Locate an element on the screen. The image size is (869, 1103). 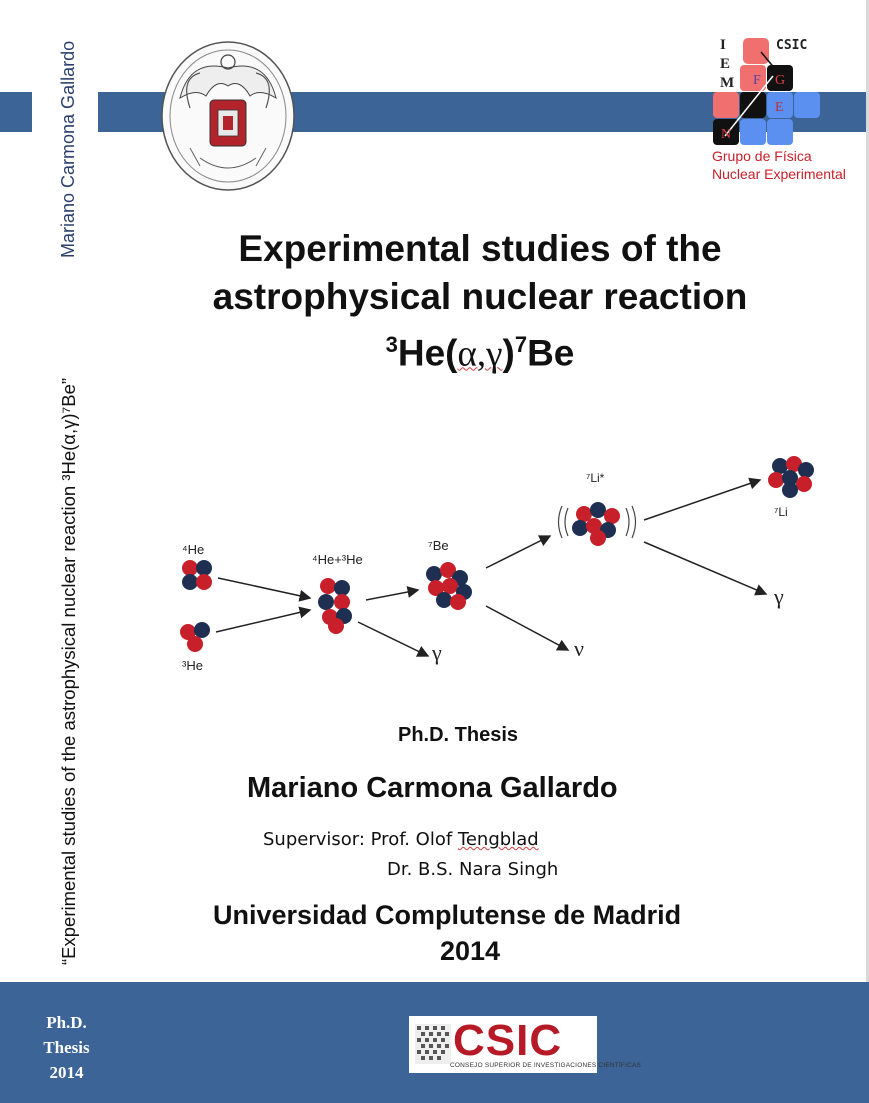
grid-letter-f: F is located at coordinates (757, 80).